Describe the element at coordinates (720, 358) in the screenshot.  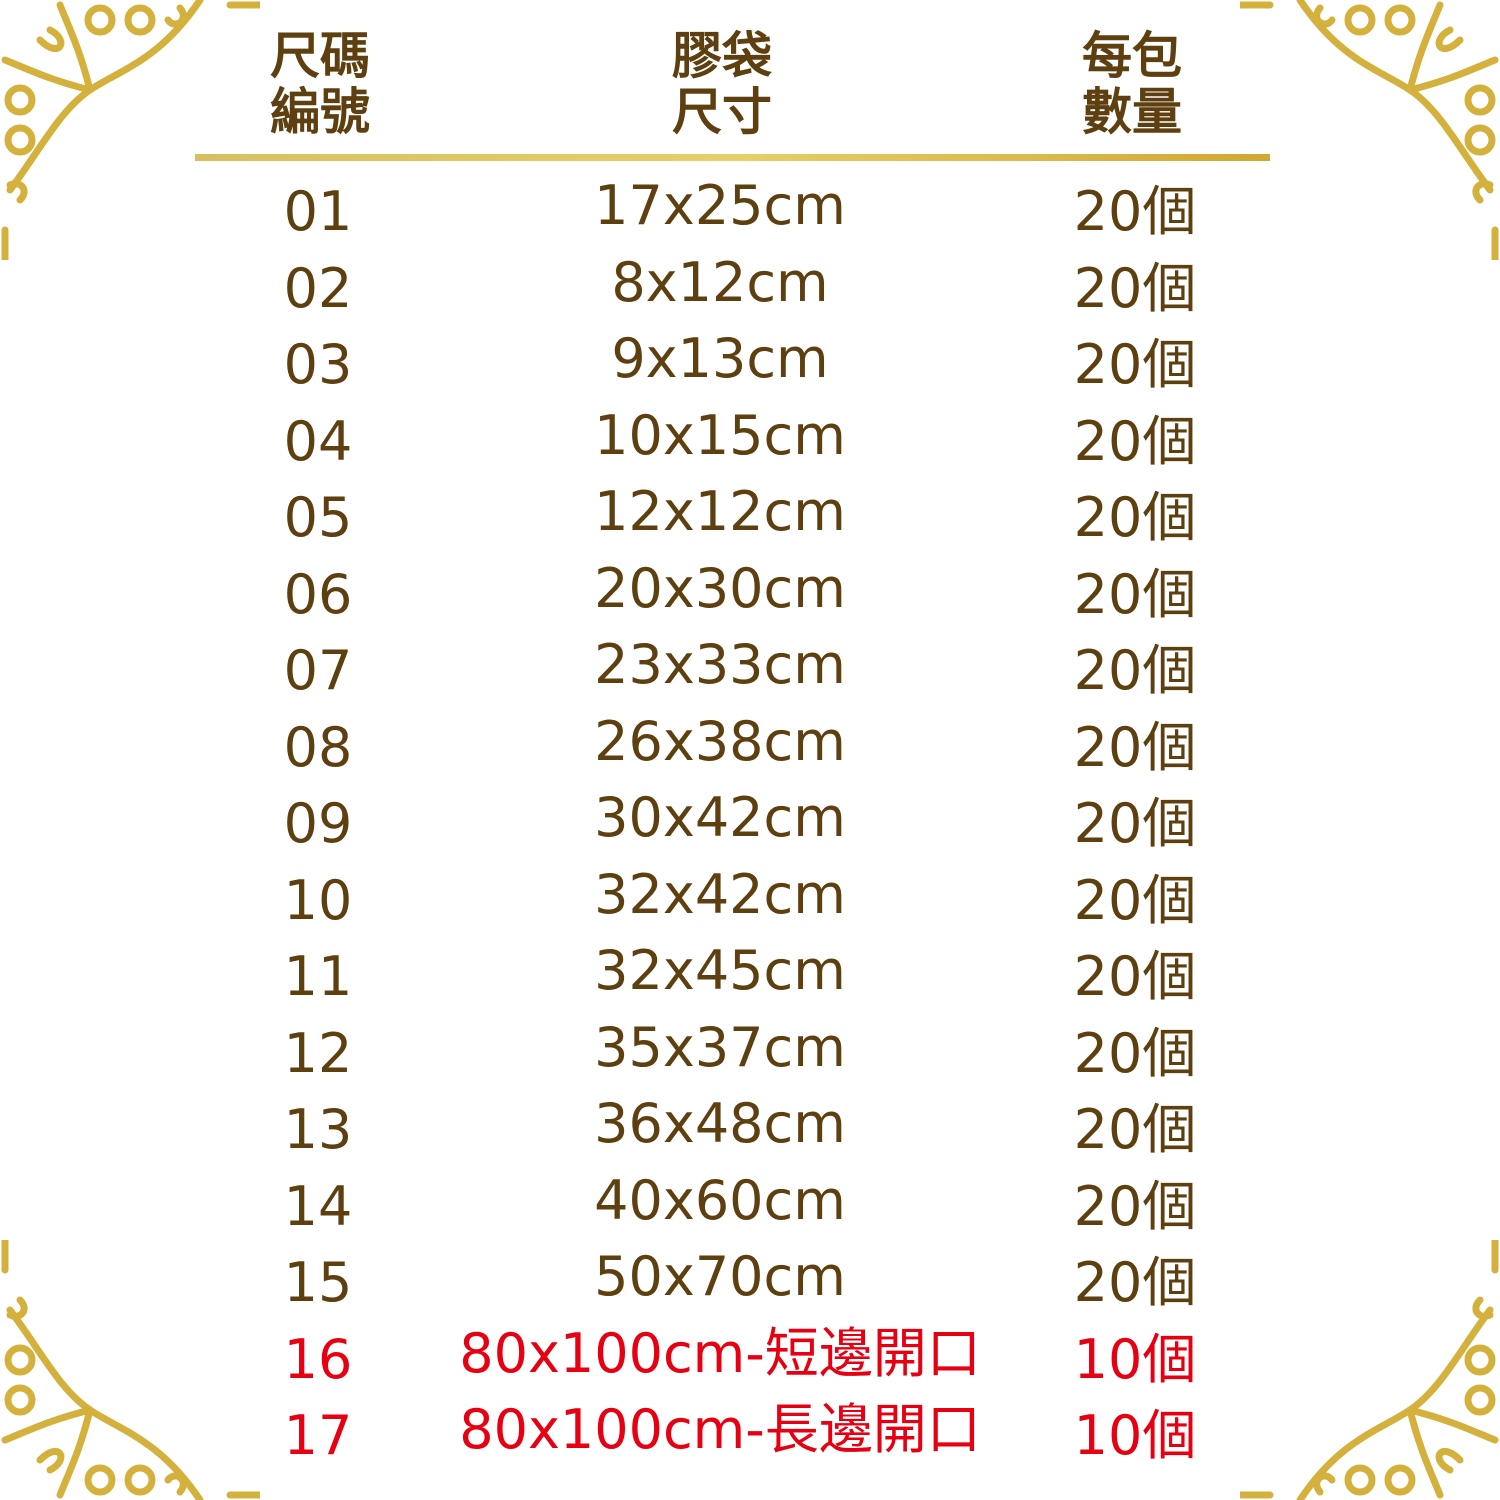
I see `bag-size: 9x13cm` at that location.